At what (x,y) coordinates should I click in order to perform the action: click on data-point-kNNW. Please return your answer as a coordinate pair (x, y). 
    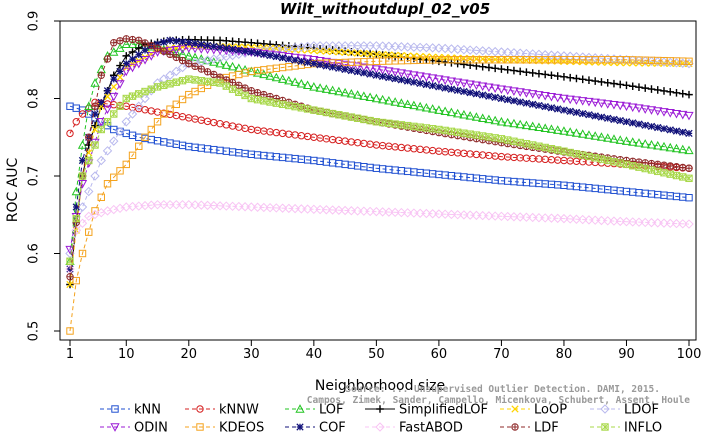
    Looking at the image, I should click on (76, 122).